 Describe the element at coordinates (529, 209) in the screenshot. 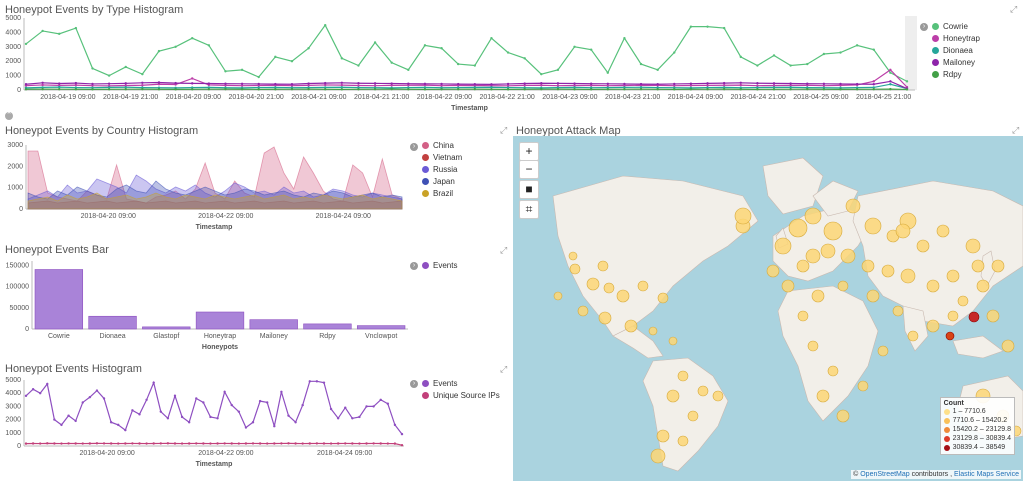

I see `fit-bounds-icon: ⌗` at that location.